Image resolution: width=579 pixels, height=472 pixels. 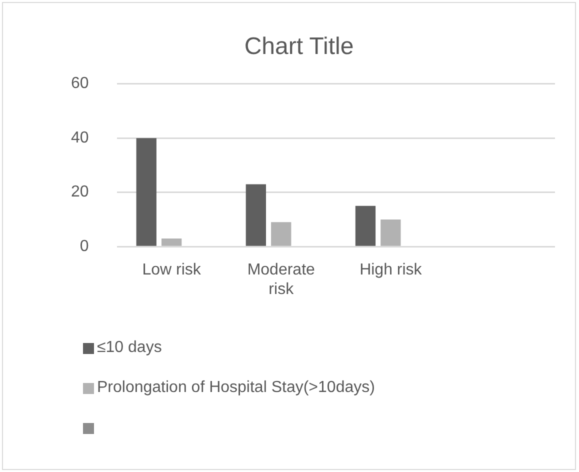 I want to click on x-tick-label: Moderate risk, so click(x=281, y=280).